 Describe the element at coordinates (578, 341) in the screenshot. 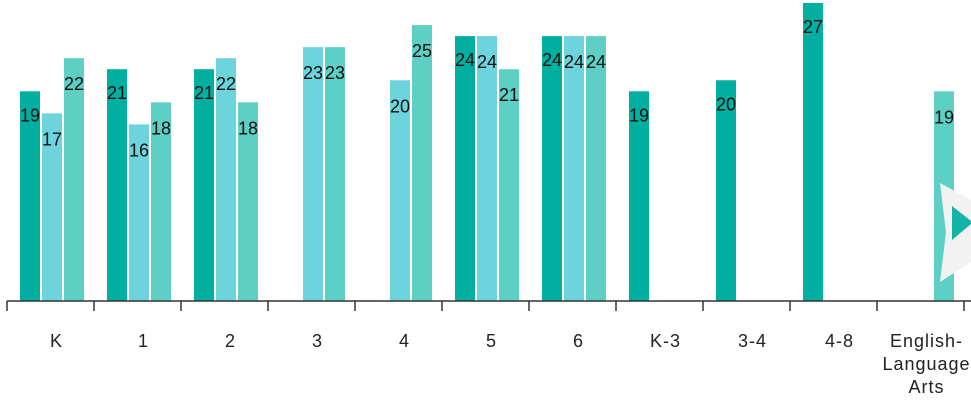

I see `x-tick-label: 6` at that location.